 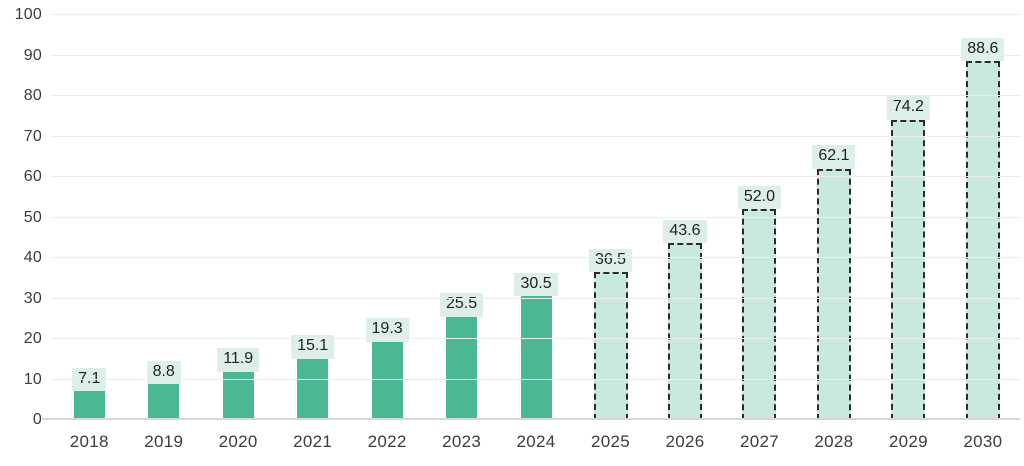 I want to click on y-tick-label: 50, so click(x=32, y=217).